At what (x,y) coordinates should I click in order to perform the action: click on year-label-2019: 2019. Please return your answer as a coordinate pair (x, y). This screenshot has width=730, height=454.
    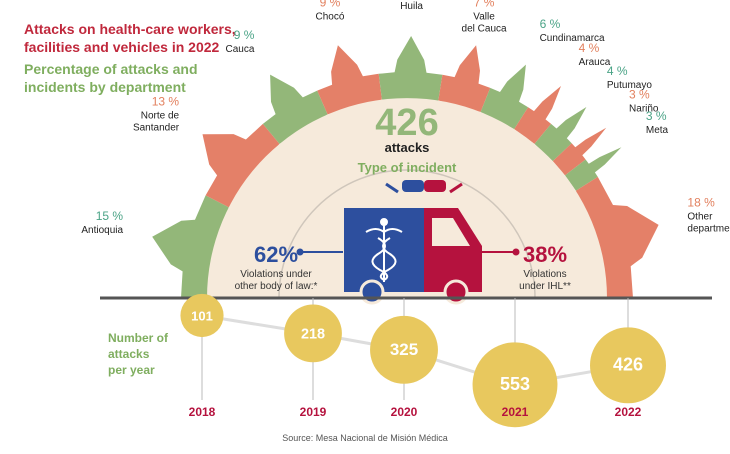
    Looking at the image, I should click on (313, 412).